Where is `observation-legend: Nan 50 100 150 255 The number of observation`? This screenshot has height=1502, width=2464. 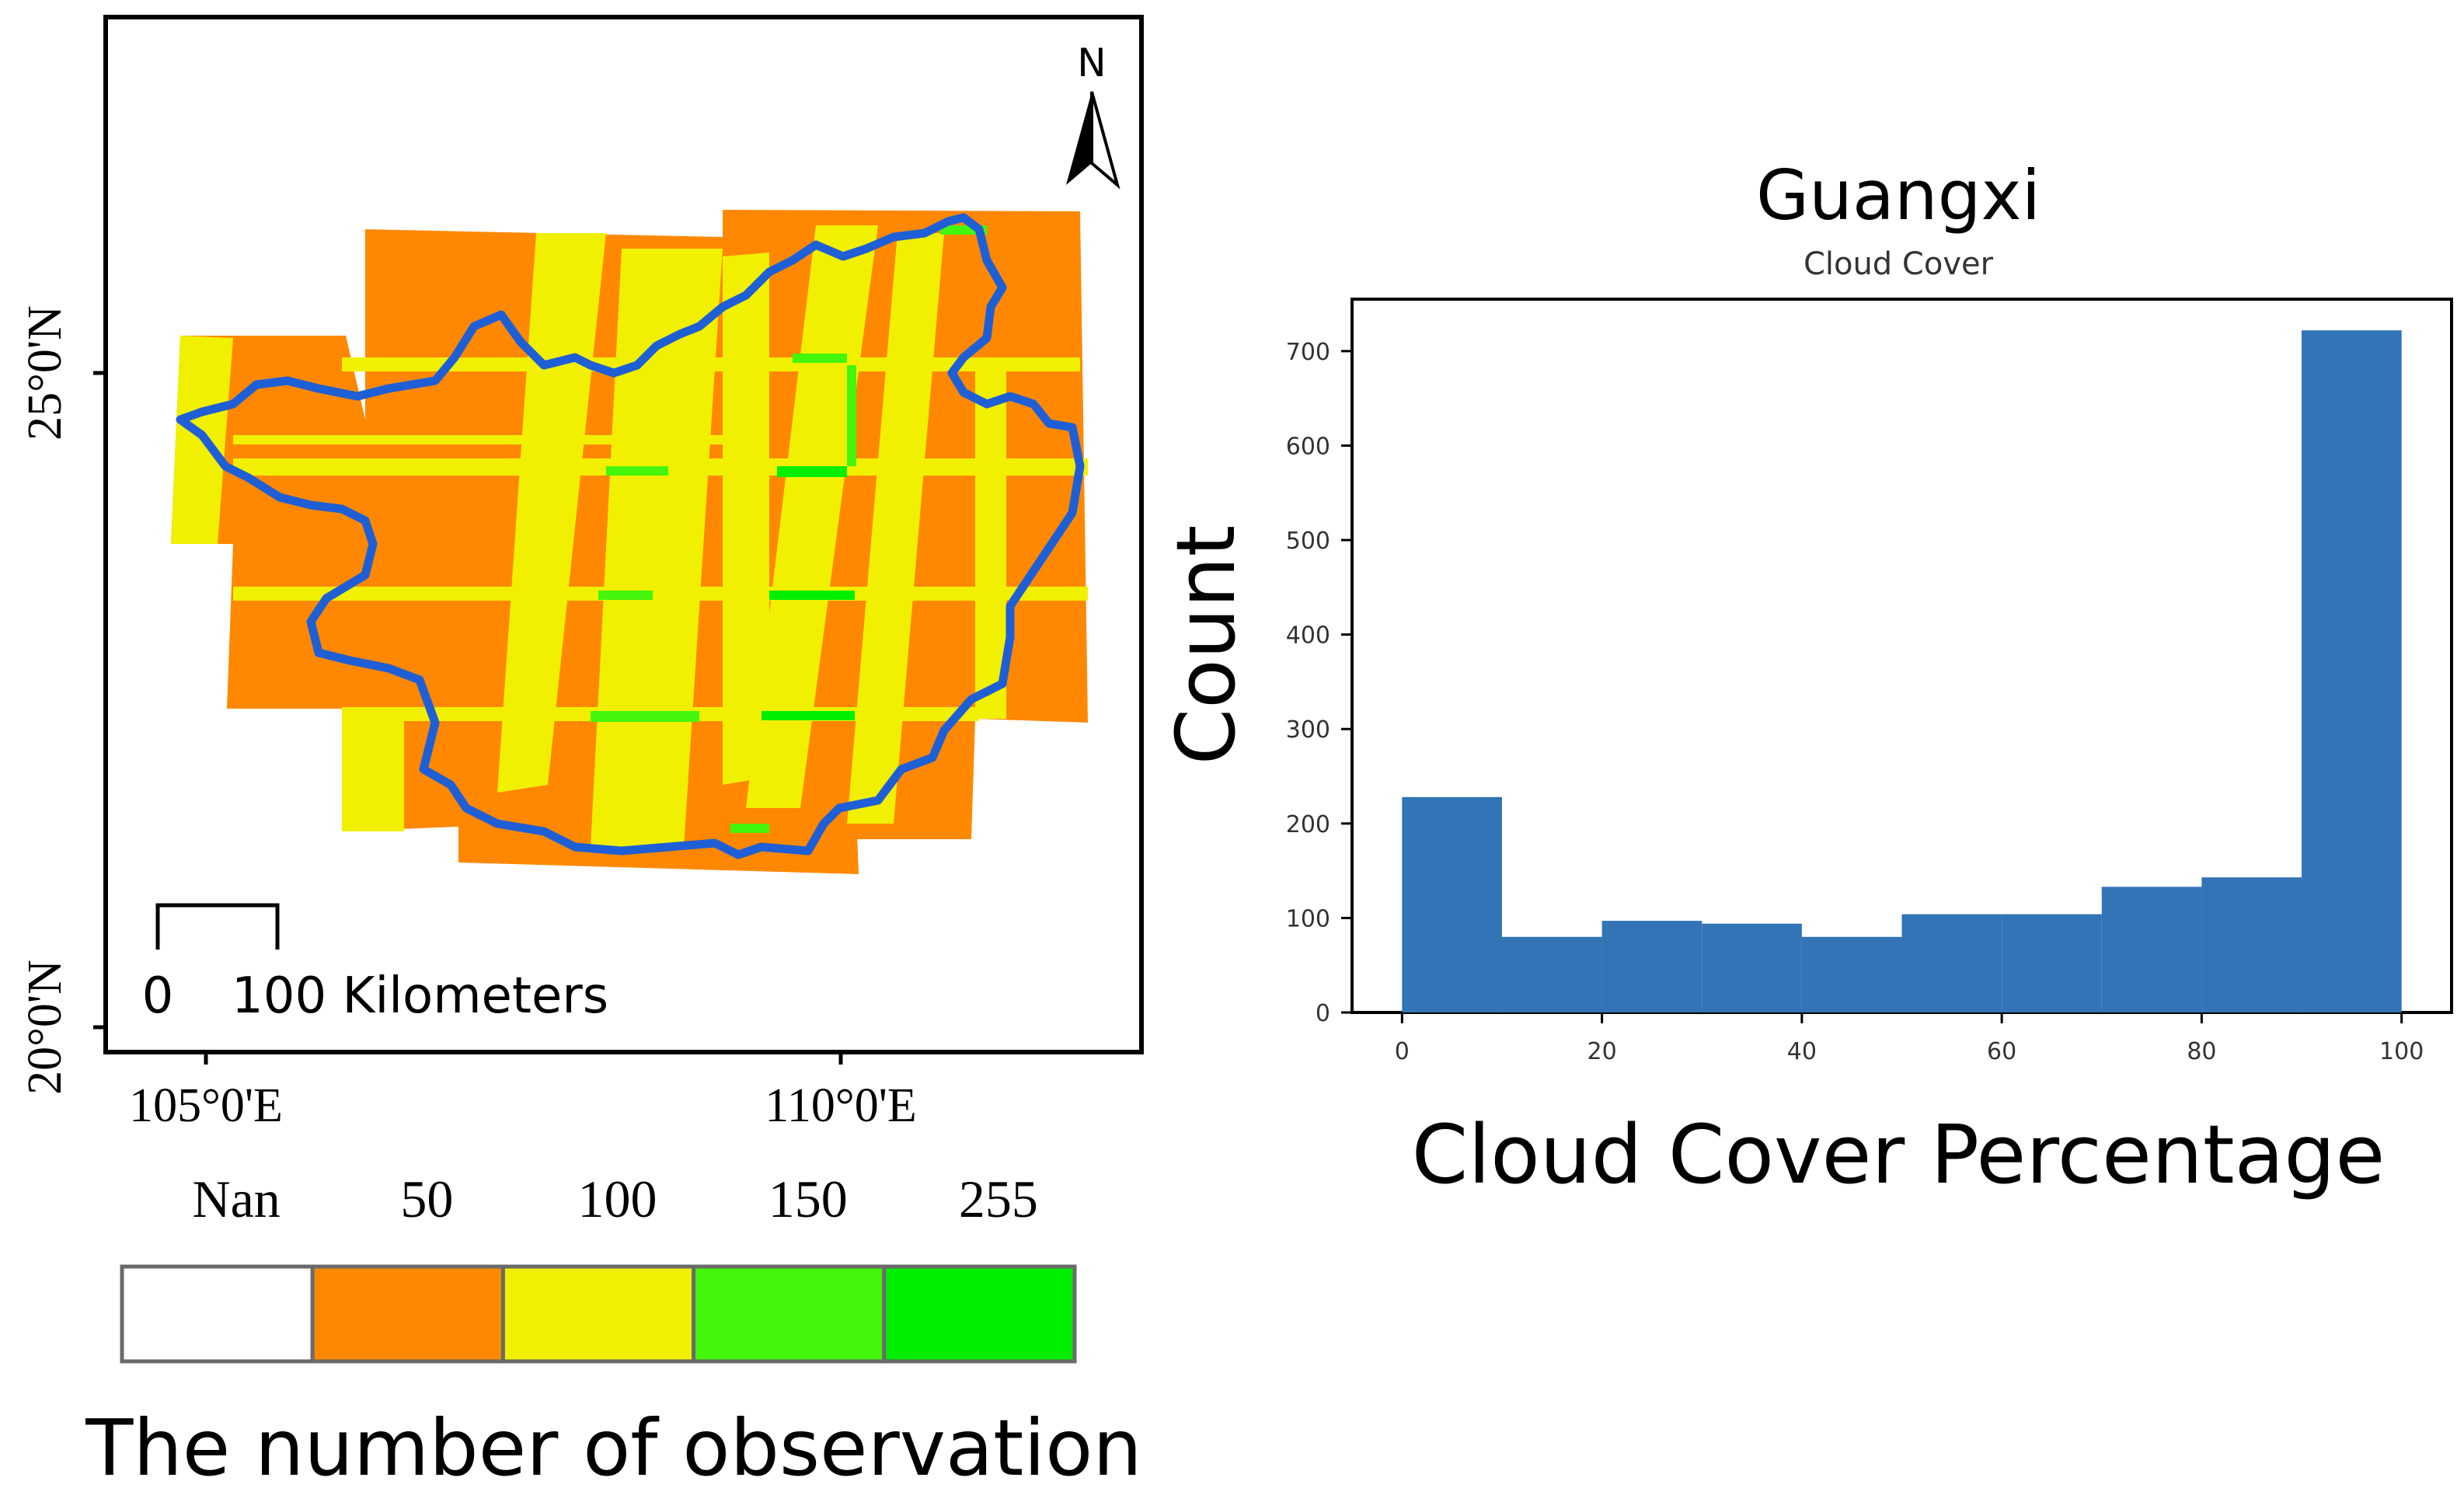
observation-legend: Nan 50 100 150 255 The number of observation is located at coordinates (613, 1331).